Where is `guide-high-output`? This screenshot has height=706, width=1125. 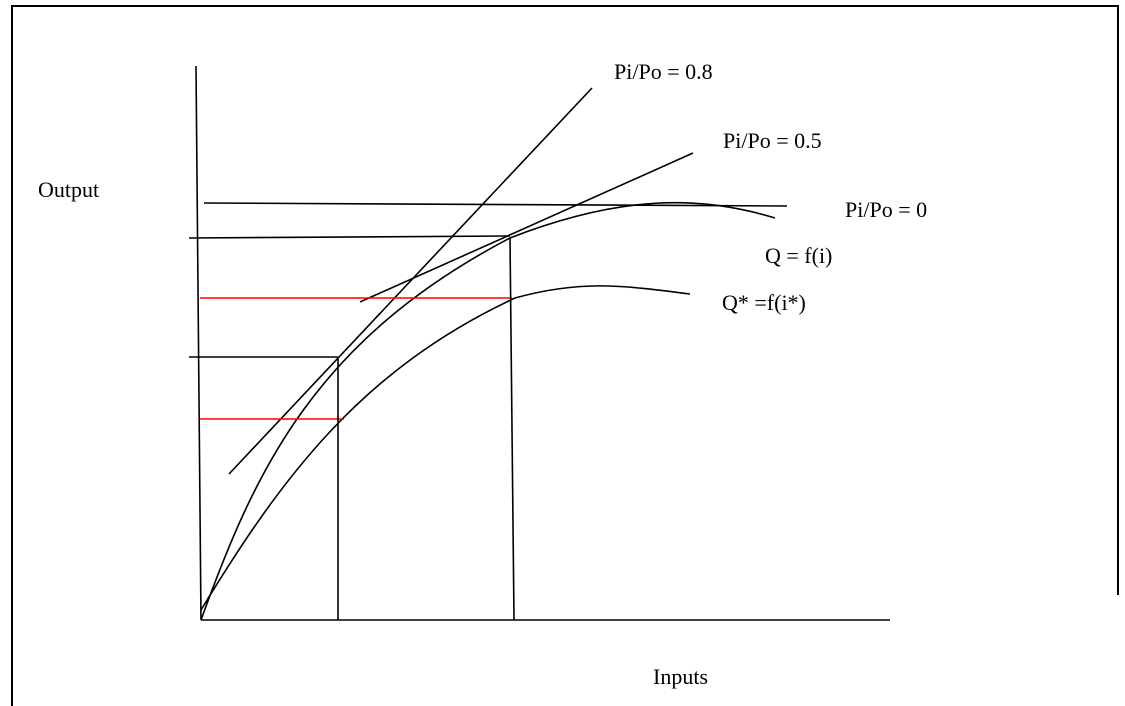
guide-high-output is located at coordinates (349, 237).